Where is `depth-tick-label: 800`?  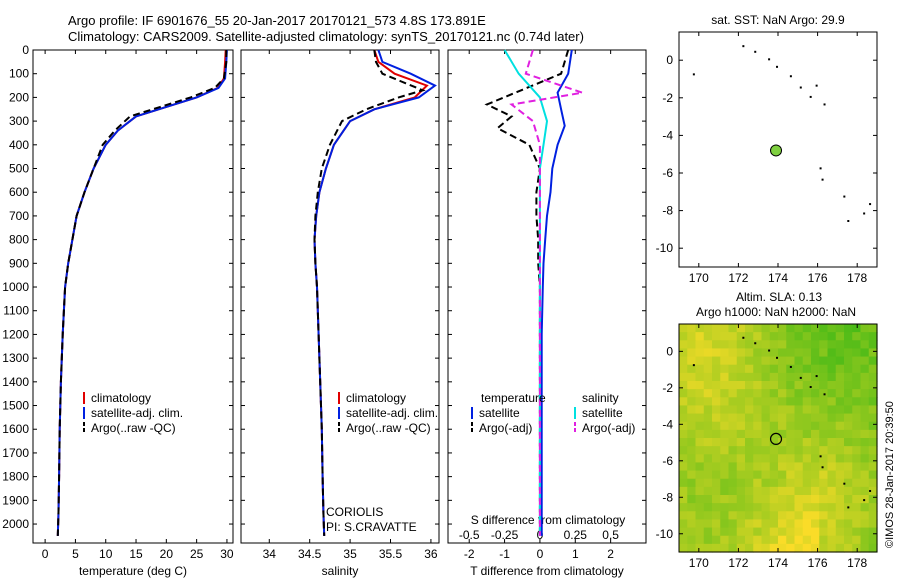 depth-tick-label: 800 is located at coordinates (19, 240).